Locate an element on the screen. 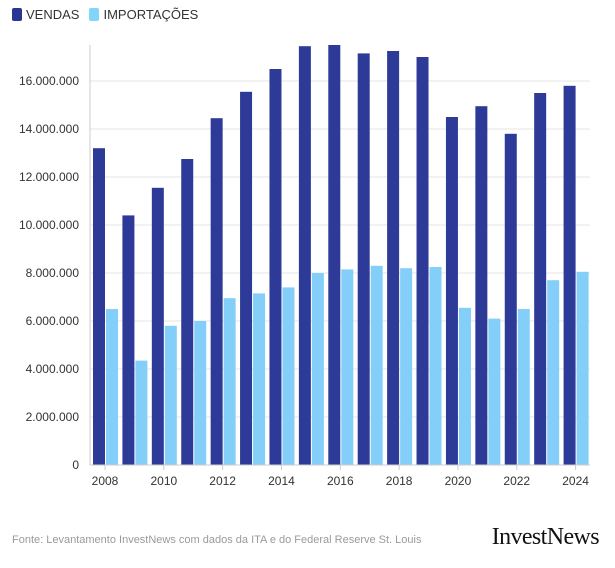  y-tick-label: 12.000.000 is located at coordinates (49, 177).